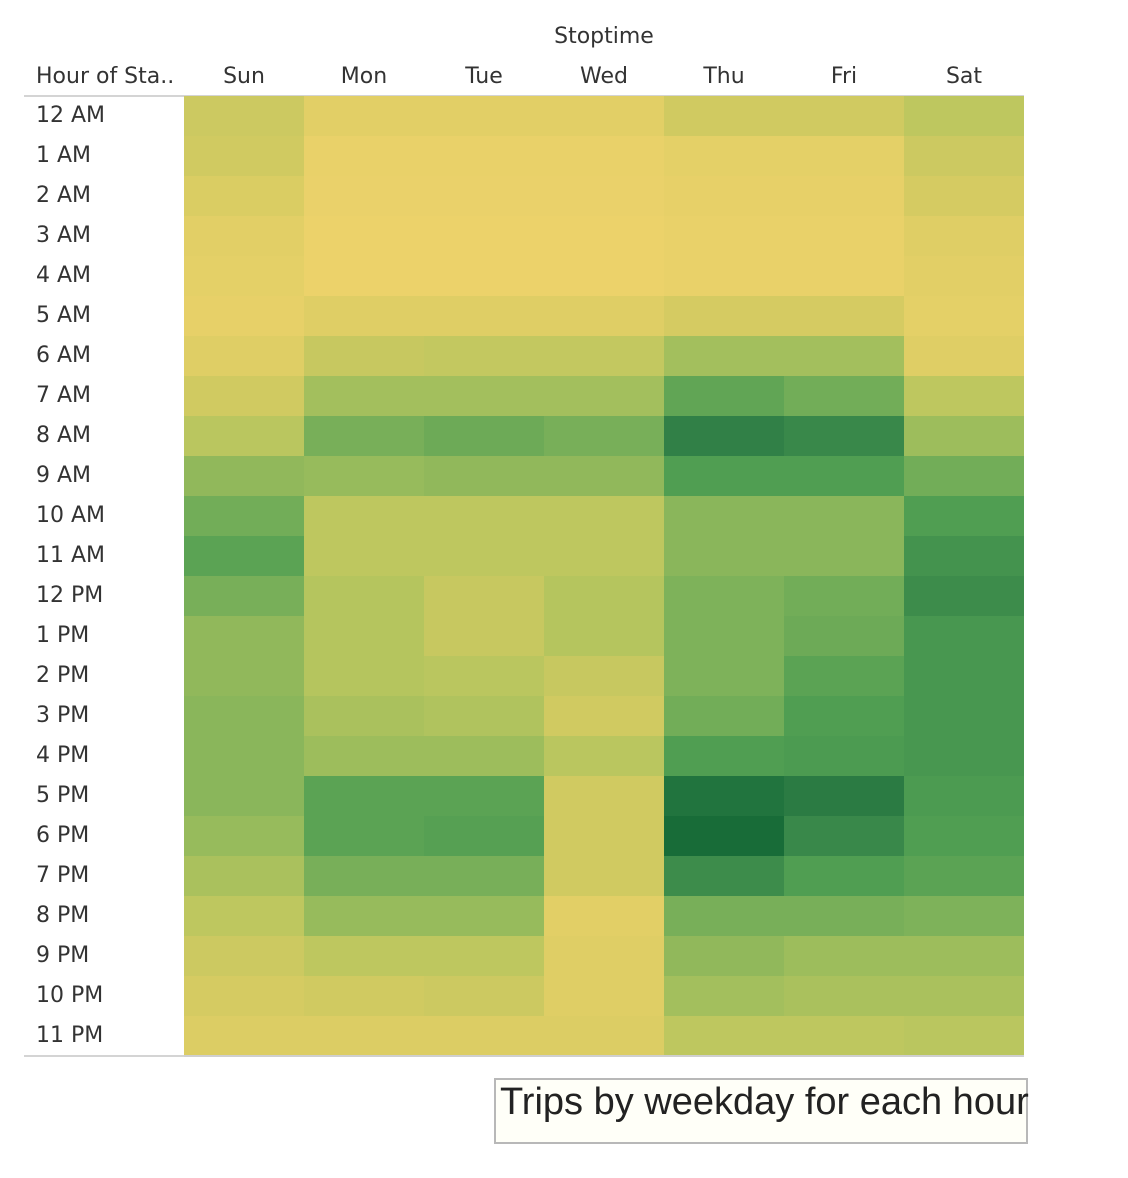  Describe the element at coordinates (63, 795) in the screenshot. I see `hour-label: 5 PM` at that location.